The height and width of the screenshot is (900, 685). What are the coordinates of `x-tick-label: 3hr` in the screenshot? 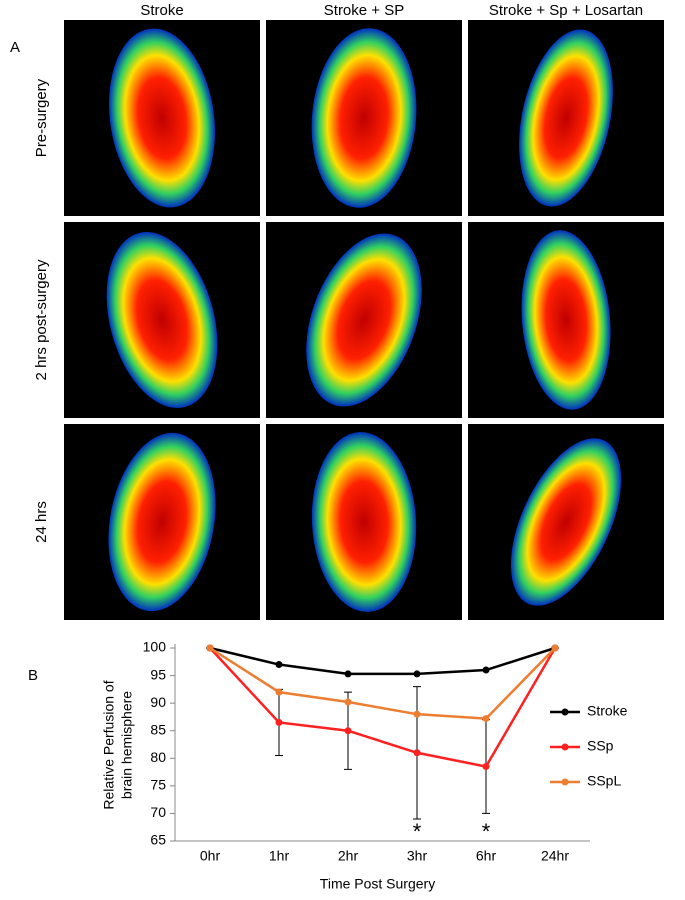 It's located at (417, 856).